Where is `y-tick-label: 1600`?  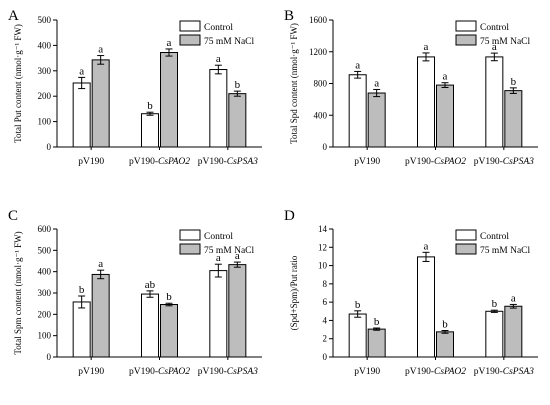
y-tick-label: 1600 is located at coordinates (318, 20).